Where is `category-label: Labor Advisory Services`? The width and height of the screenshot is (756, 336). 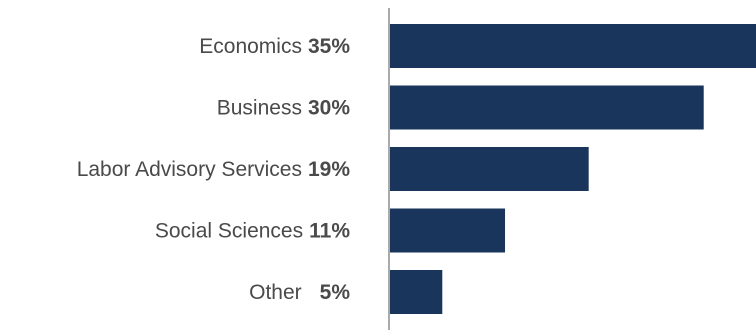
category-label: Labor Advisory Services is located at coordinates (189, 169).